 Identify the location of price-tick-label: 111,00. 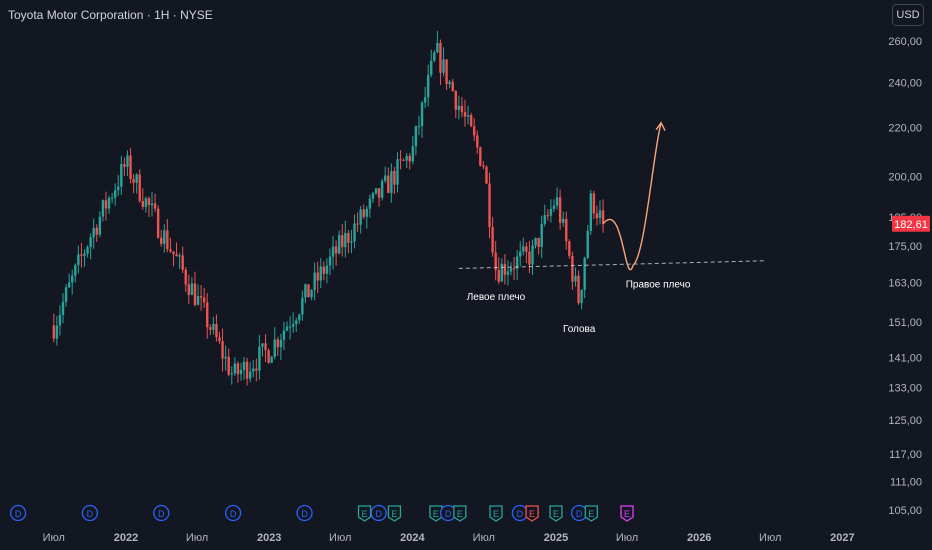
(906, 482).